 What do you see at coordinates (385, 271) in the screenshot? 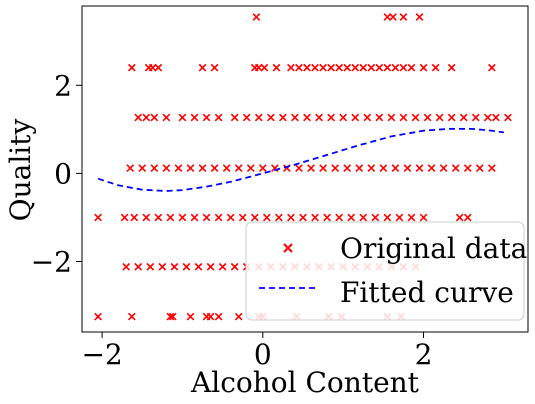
I see `legend-box` at bounding box center [385, 271].